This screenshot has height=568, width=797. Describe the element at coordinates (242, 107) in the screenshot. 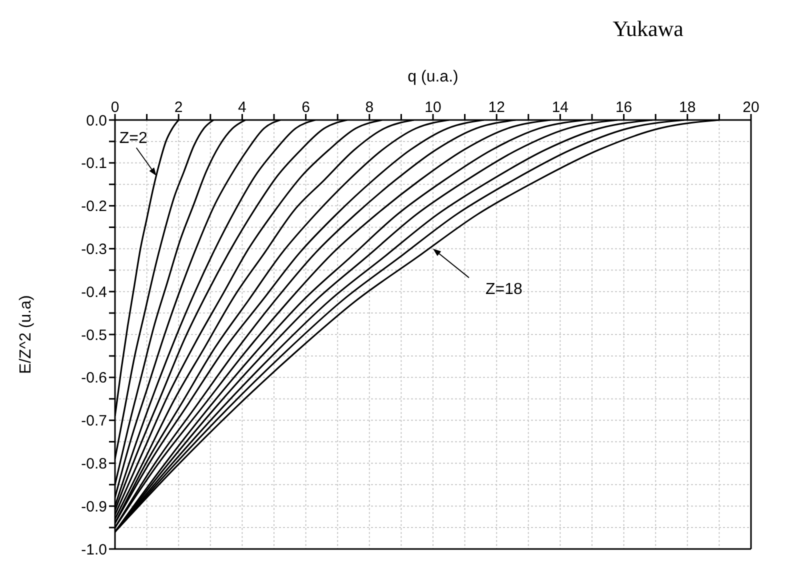

I see `x-tick-label: 4` at that location.